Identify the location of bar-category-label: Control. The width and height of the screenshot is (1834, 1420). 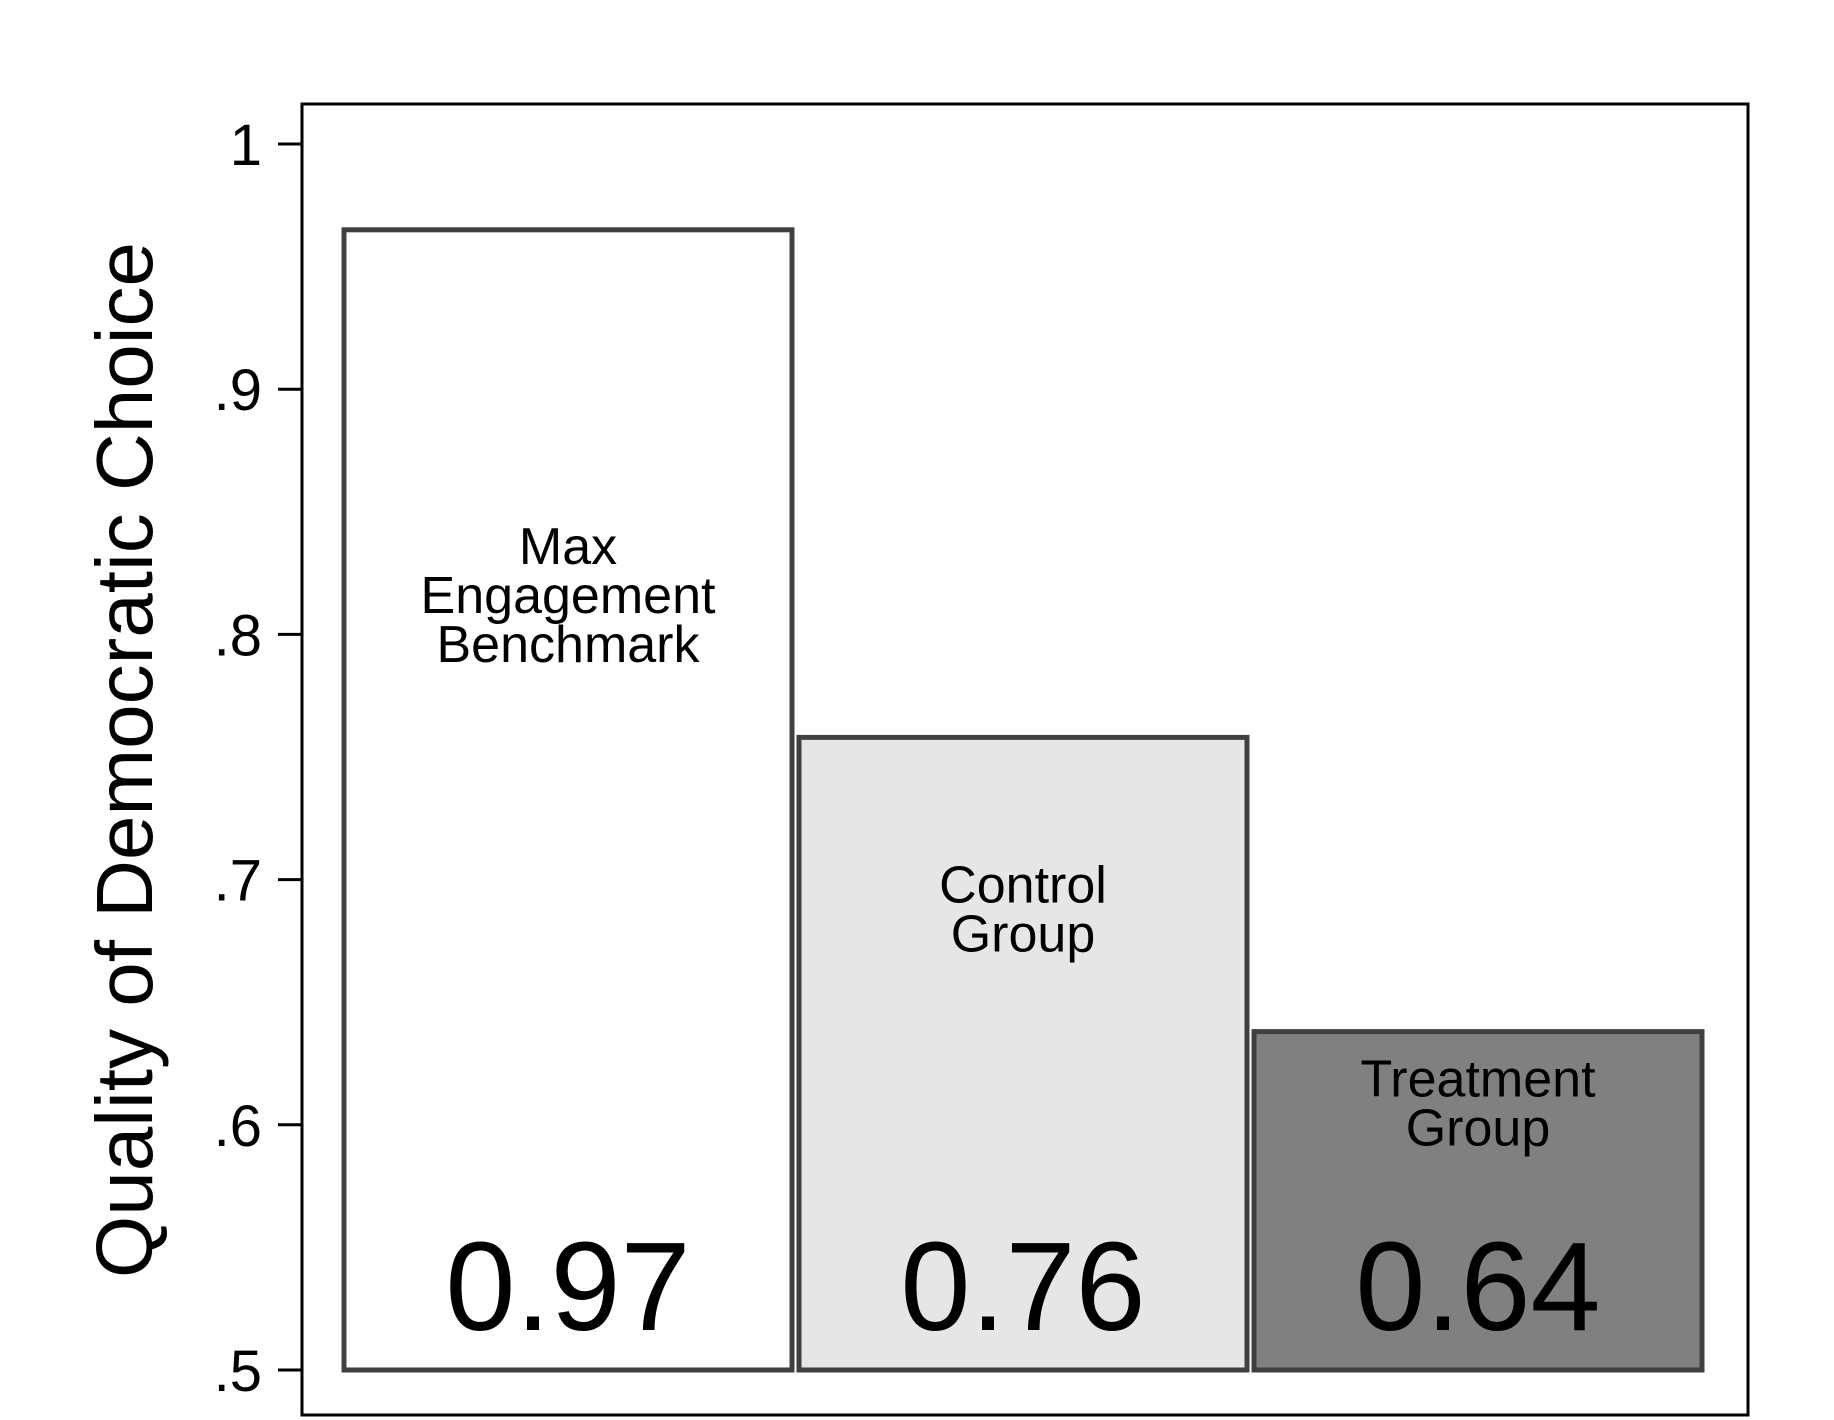
(1023, 885).